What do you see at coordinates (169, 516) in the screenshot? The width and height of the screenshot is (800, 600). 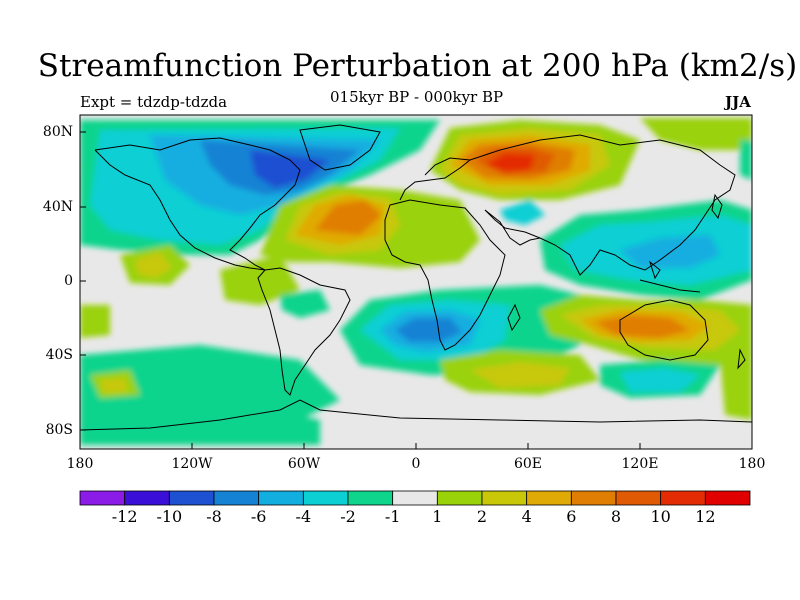 I see `colorbar-tick-label: -10` at bounding box center [169, 516].